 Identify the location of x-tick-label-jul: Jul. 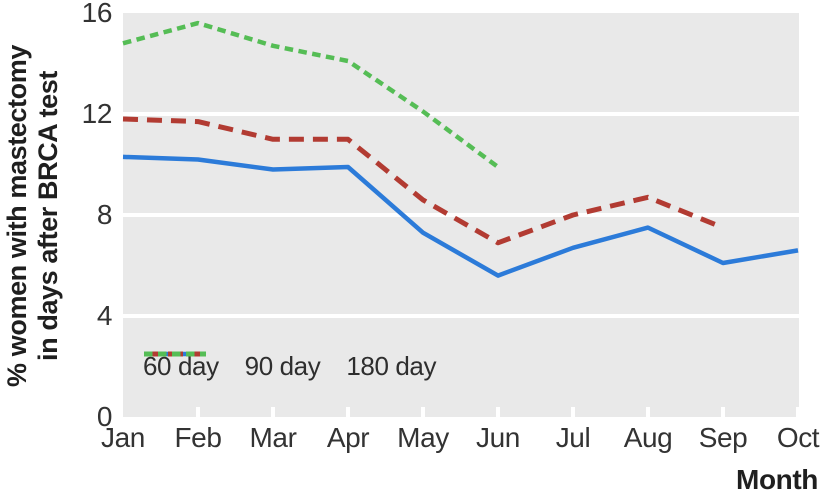
(573, 437).